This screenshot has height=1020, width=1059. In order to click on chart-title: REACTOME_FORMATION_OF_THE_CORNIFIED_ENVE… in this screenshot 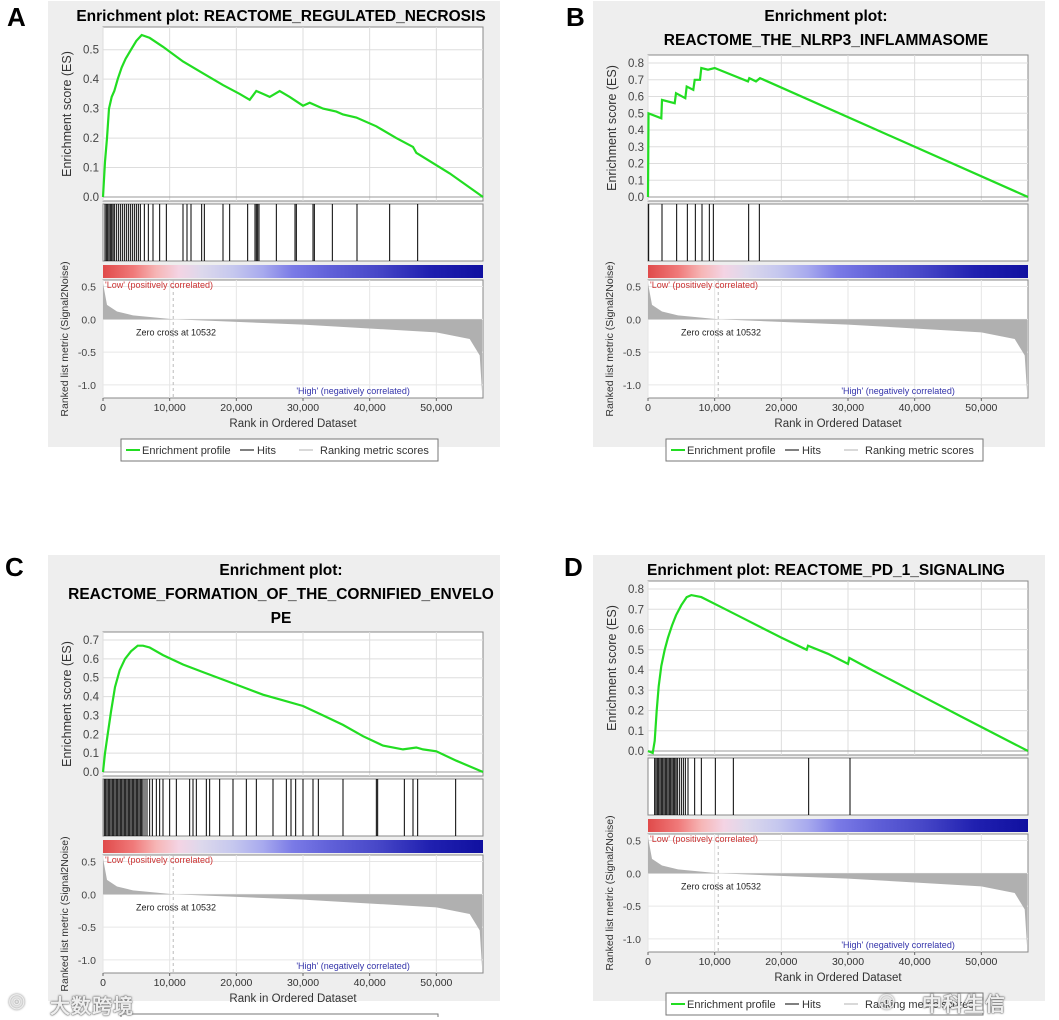, I will do `click(281, 594)`.